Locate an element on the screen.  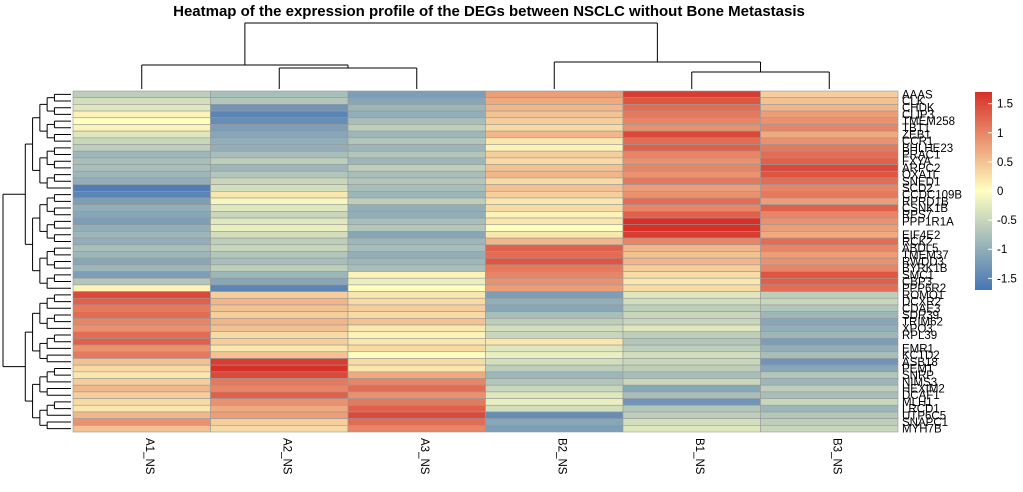
column-label: A1_NS is located at coordinates (149, 456).